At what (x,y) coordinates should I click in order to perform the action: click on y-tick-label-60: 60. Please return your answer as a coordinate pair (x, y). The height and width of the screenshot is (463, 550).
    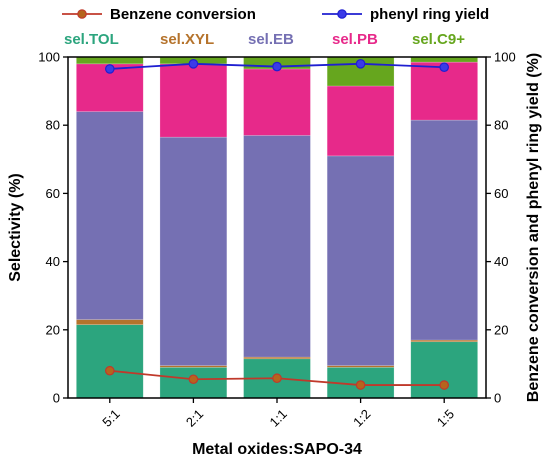
    Looking at the image, I should click on (53, 193).